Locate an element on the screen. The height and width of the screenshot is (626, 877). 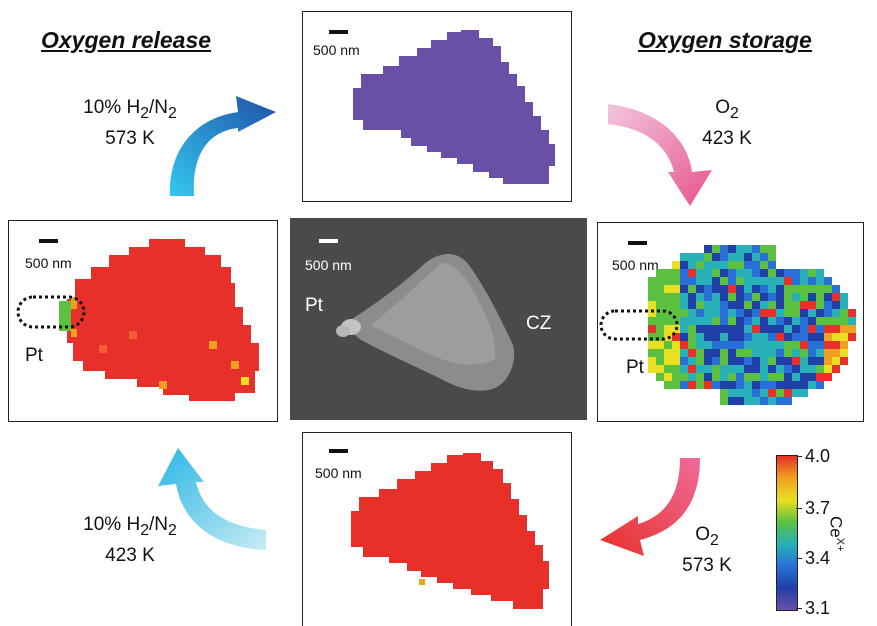
colorbar-tick: 3.4 is located at coordinates (818, 558).